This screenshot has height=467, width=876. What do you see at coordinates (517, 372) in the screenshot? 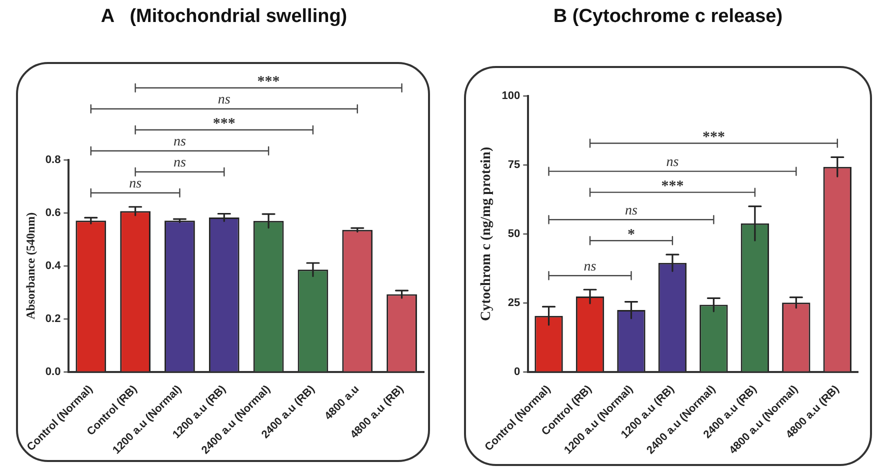
I see `y-tick-label: 0` at bounding box center [517, 372].